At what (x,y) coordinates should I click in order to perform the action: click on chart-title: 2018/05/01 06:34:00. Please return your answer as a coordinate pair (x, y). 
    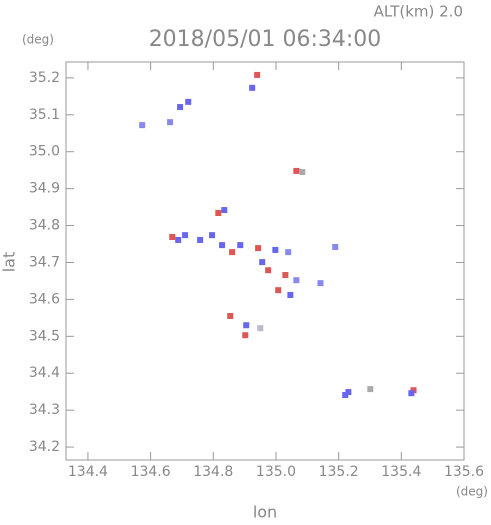
    Looking at the image, I should click on (265, 39).